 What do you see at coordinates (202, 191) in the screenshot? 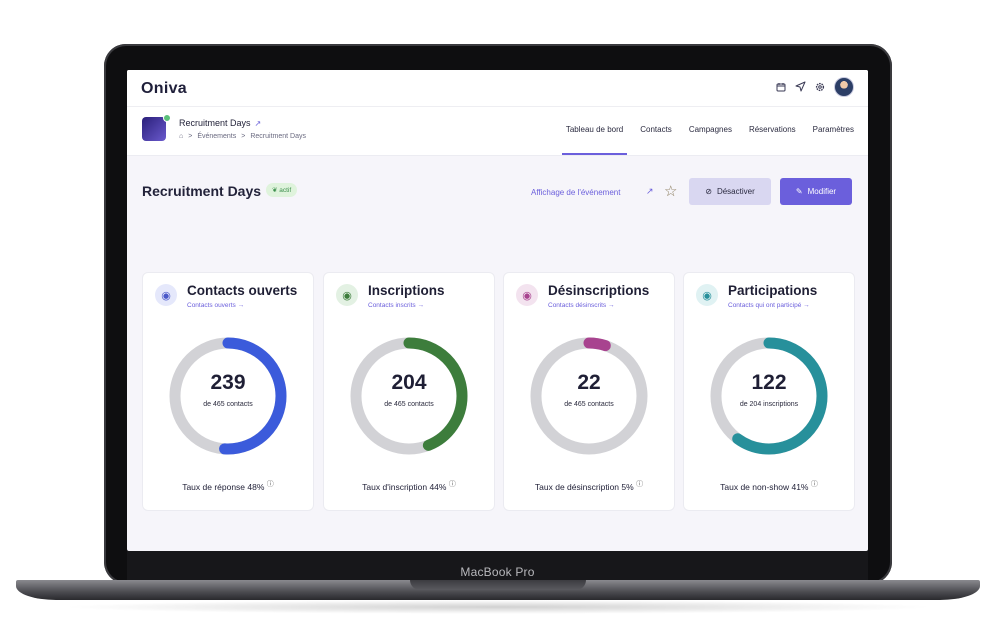
I see `page-title: Recruitment Days` at bounding box center [202, 191].